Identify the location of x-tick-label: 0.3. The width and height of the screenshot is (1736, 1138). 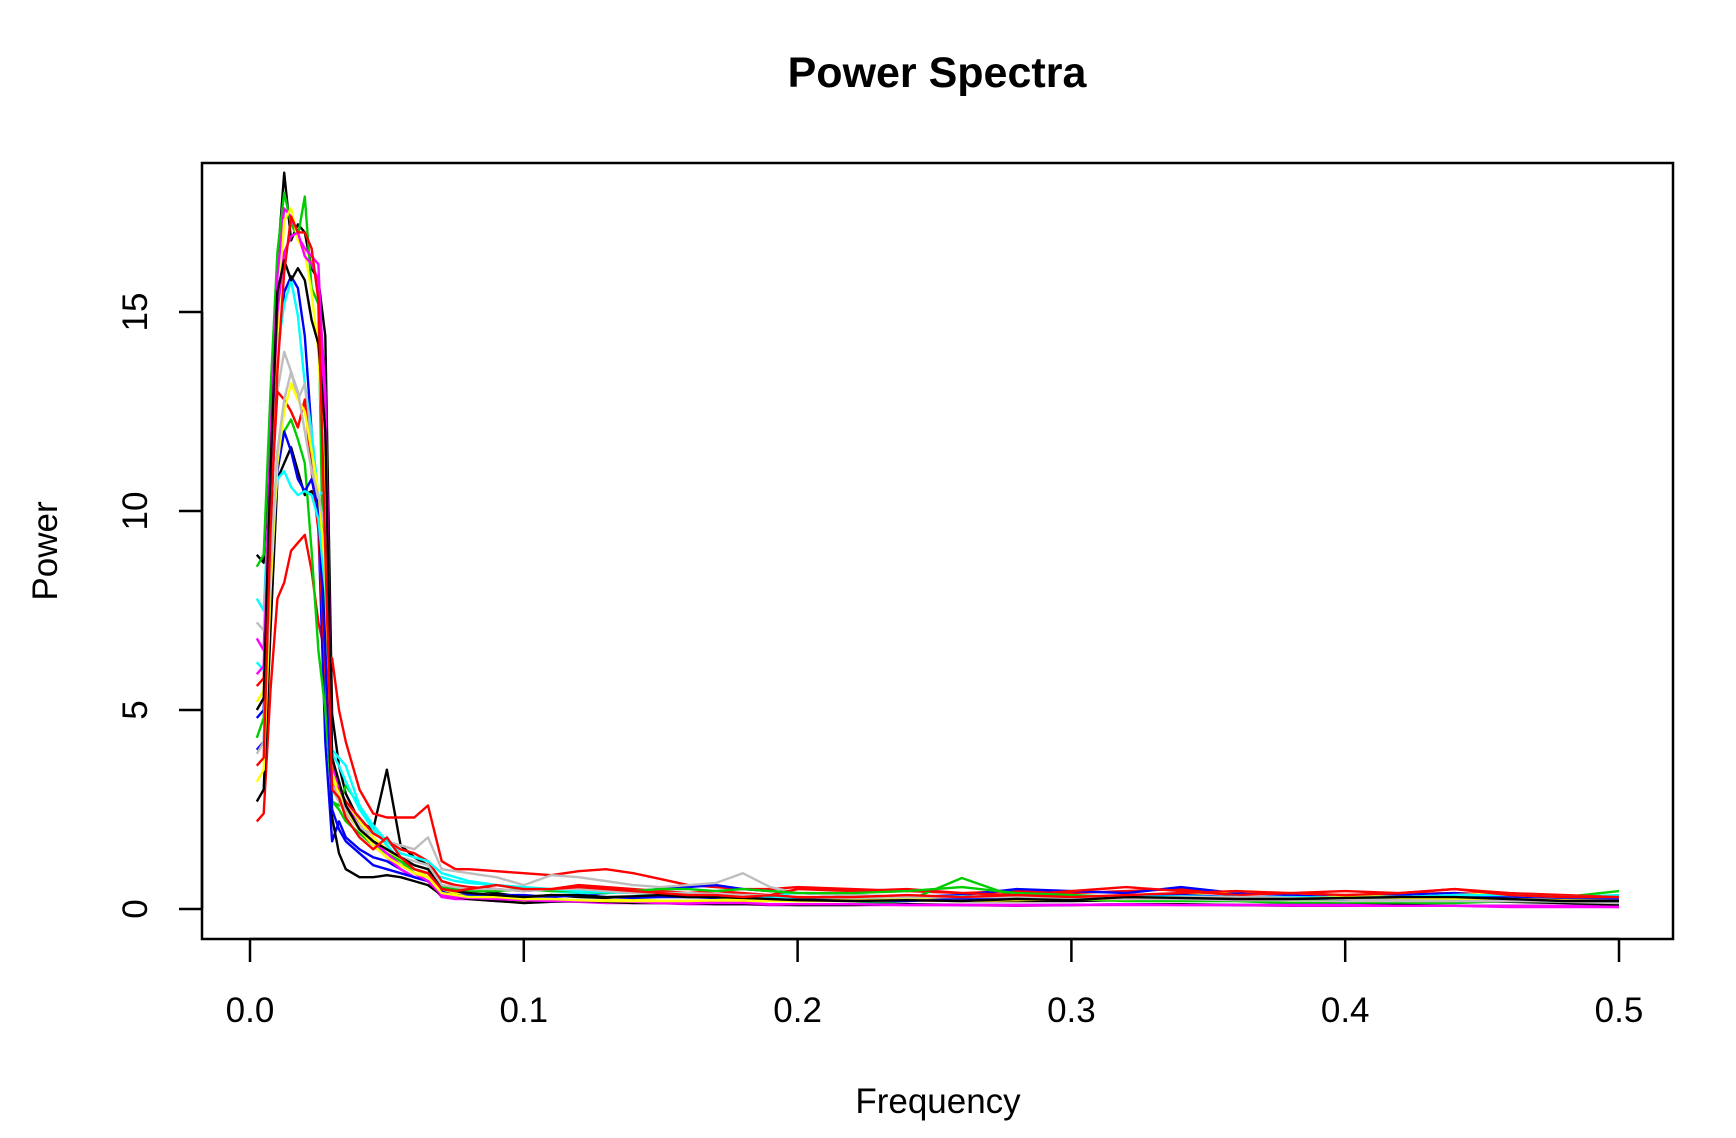
(1071, 1010).